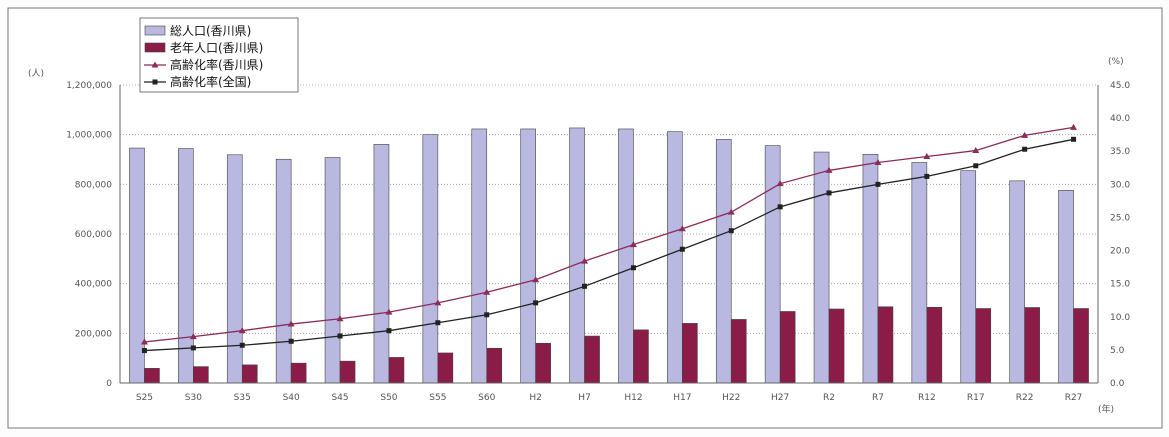 This screenshot has height=437, width=1169. What do you see at coordinates (1120, 152) in the screenshot?
I see `right-tick-label: 35.0` at bounding box center [1120, 152].